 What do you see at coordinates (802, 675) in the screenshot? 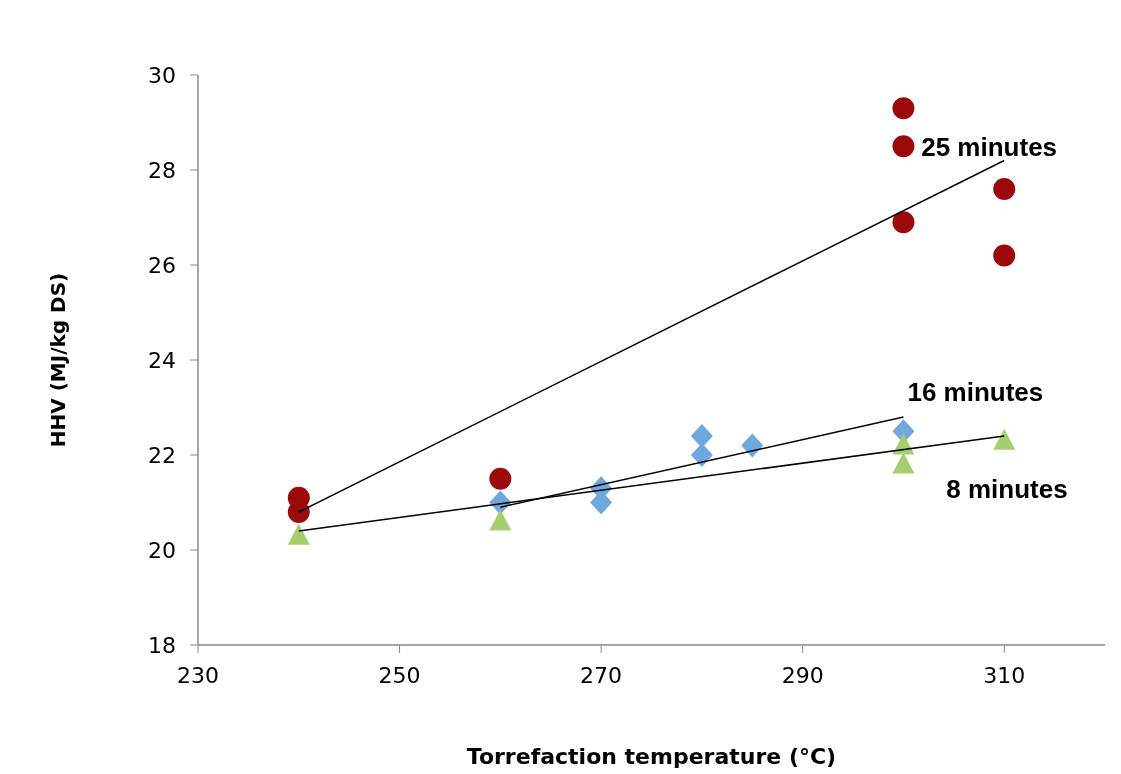
I see `x-tick-label: 290` at bounding box center [802, 675].